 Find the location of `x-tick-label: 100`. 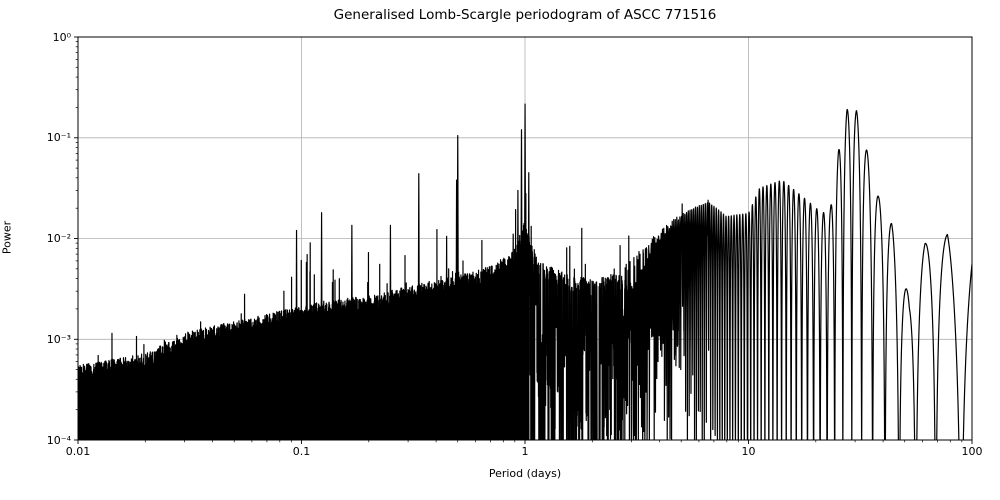

x-tick-label: 100 is located at coordinates (972, 451).